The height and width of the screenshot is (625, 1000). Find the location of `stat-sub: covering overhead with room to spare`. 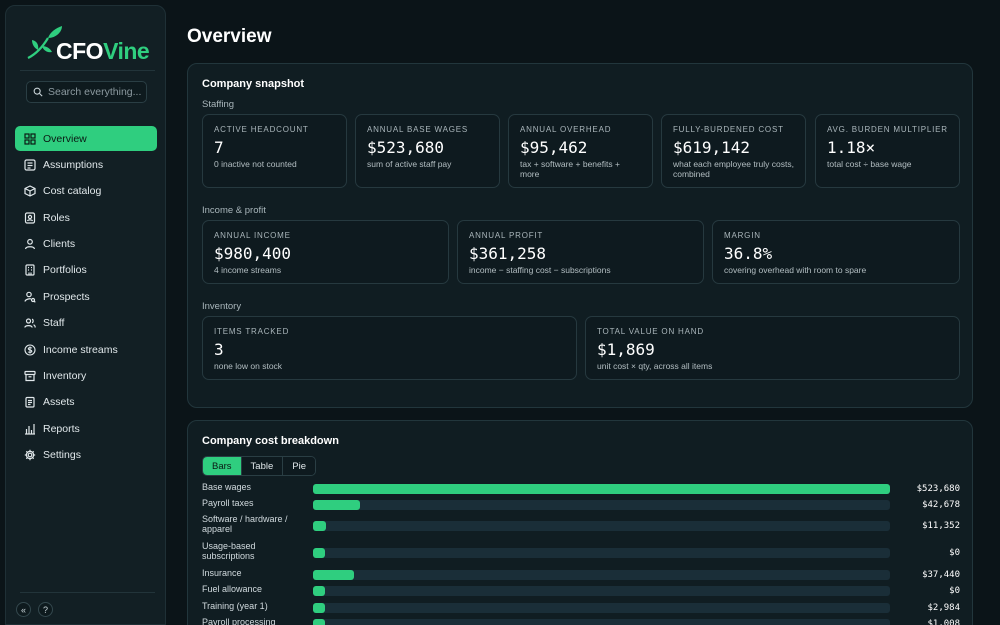

stat-sub: covering overhead with room to spare is located at coordinates (795, 270).